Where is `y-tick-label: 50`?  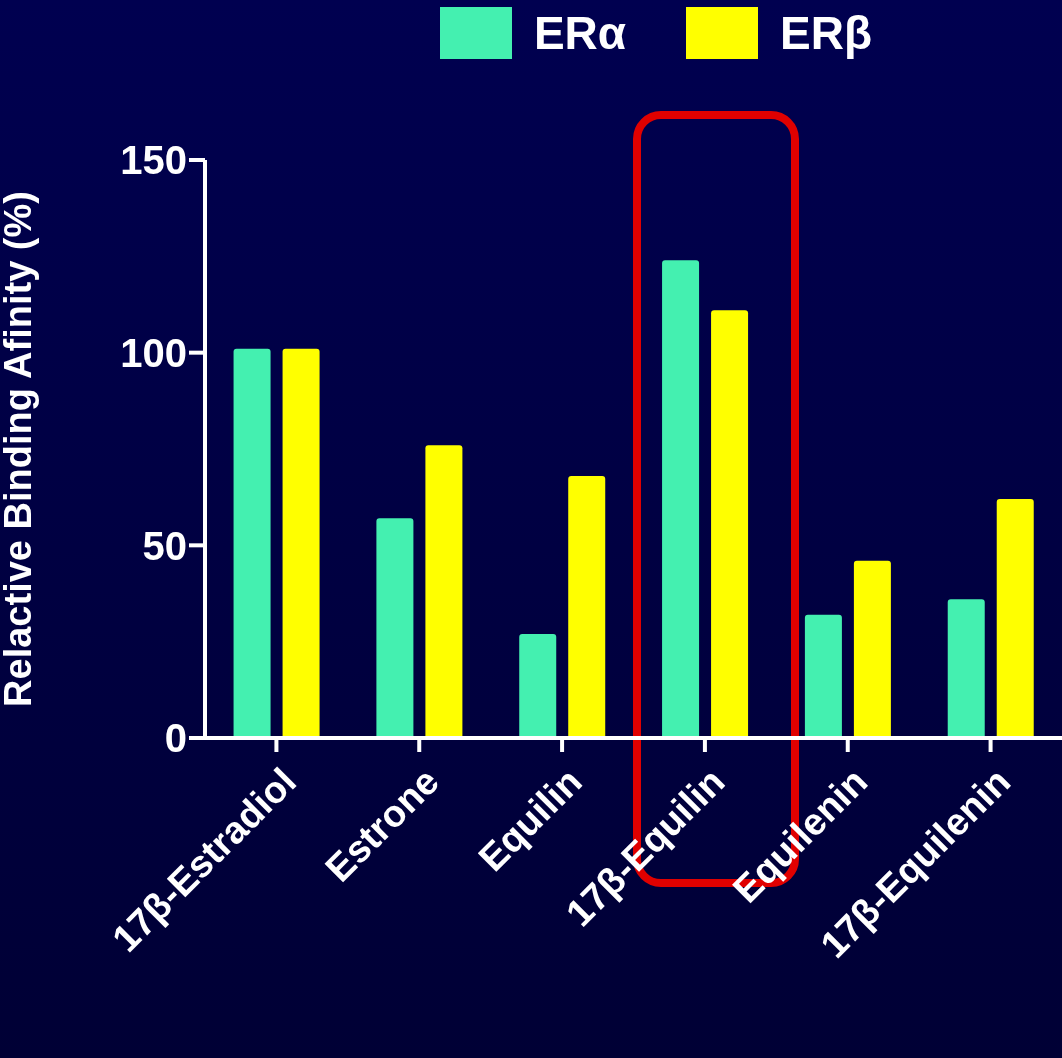
y-tick-label: 50 is located at coordinates (164, 545).